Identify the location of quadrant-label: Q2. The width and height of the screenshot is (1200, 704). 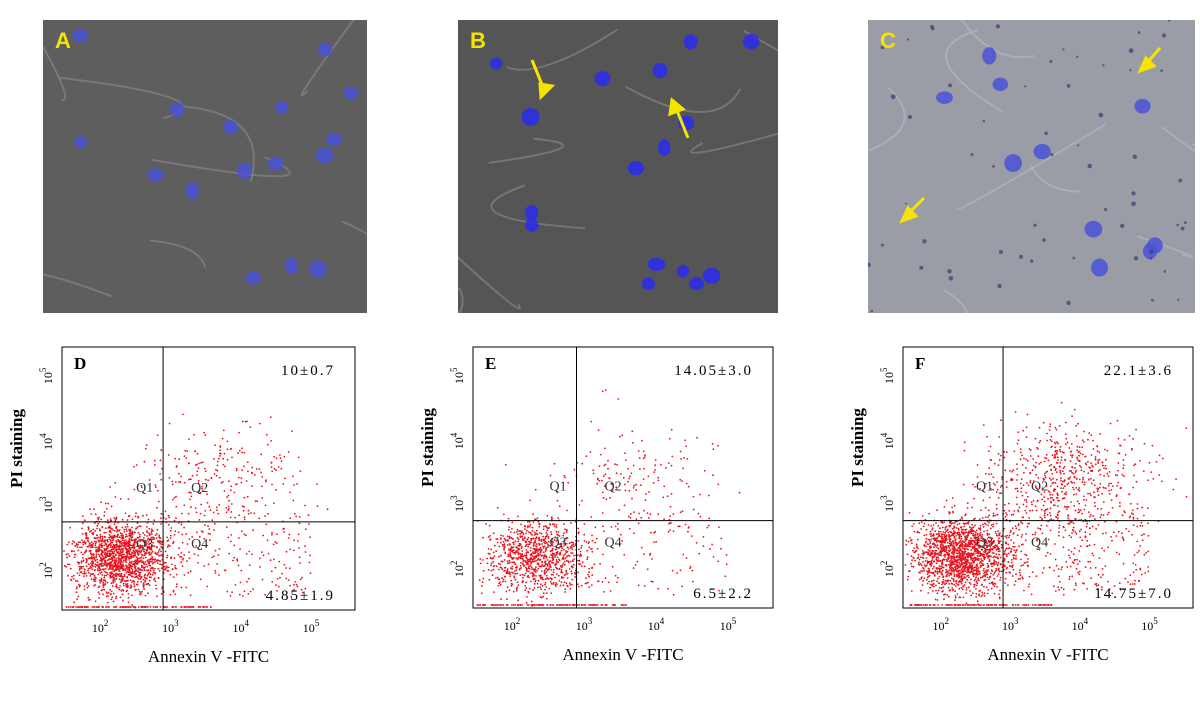
(613, 487).